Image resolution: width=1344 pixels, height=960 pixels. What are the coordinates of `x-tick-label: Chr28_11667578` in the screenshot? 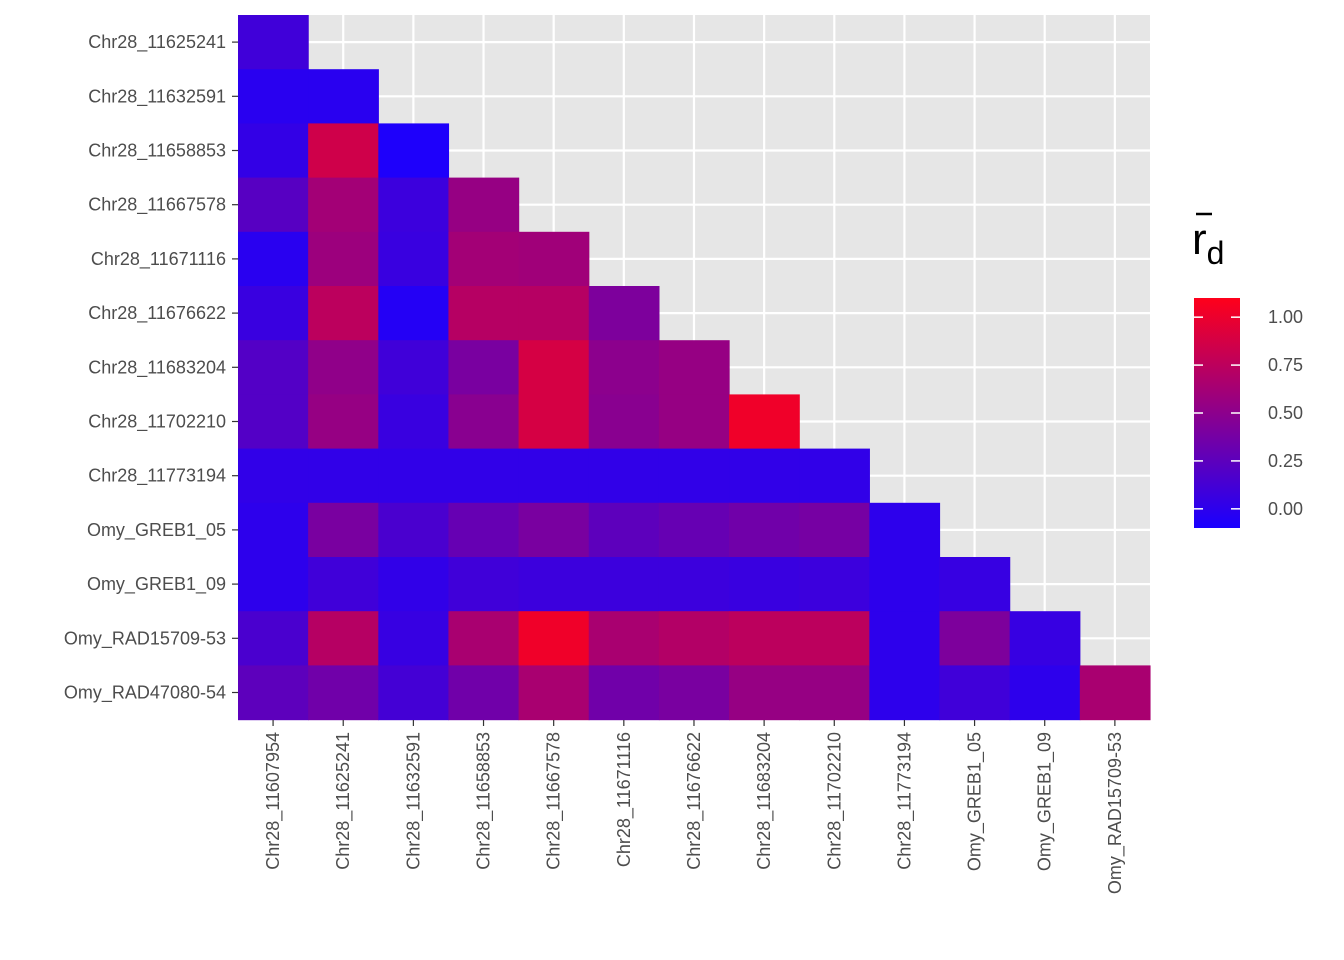 It's located at (554, 801).